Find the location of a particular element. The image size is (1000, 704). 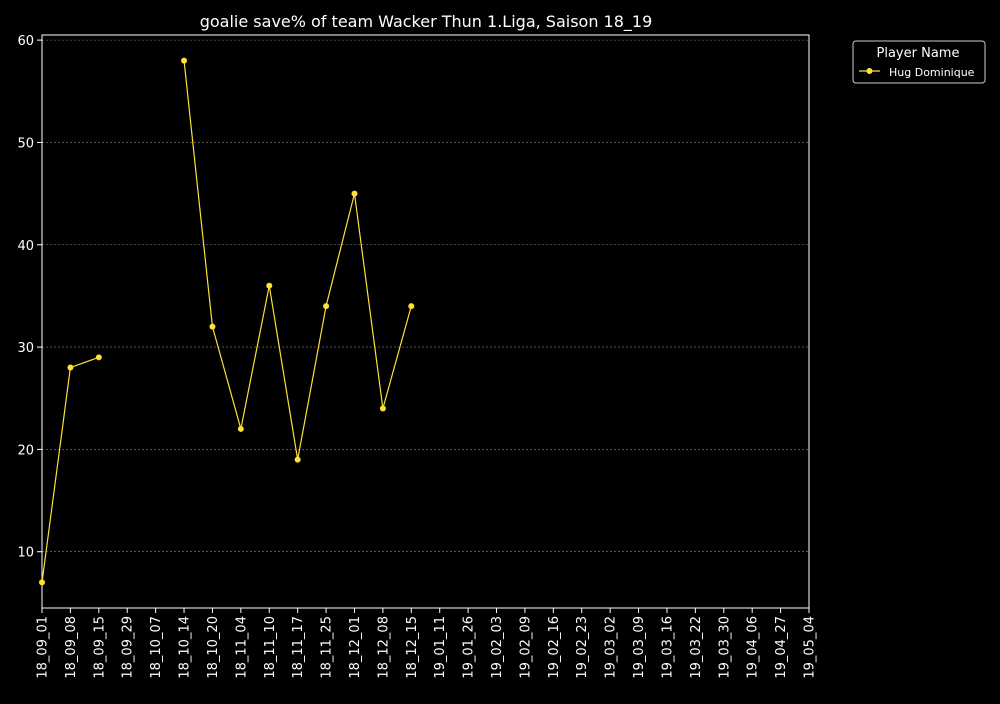

x-tick-label: 19_02_23 is located at coordinates (582, 647).